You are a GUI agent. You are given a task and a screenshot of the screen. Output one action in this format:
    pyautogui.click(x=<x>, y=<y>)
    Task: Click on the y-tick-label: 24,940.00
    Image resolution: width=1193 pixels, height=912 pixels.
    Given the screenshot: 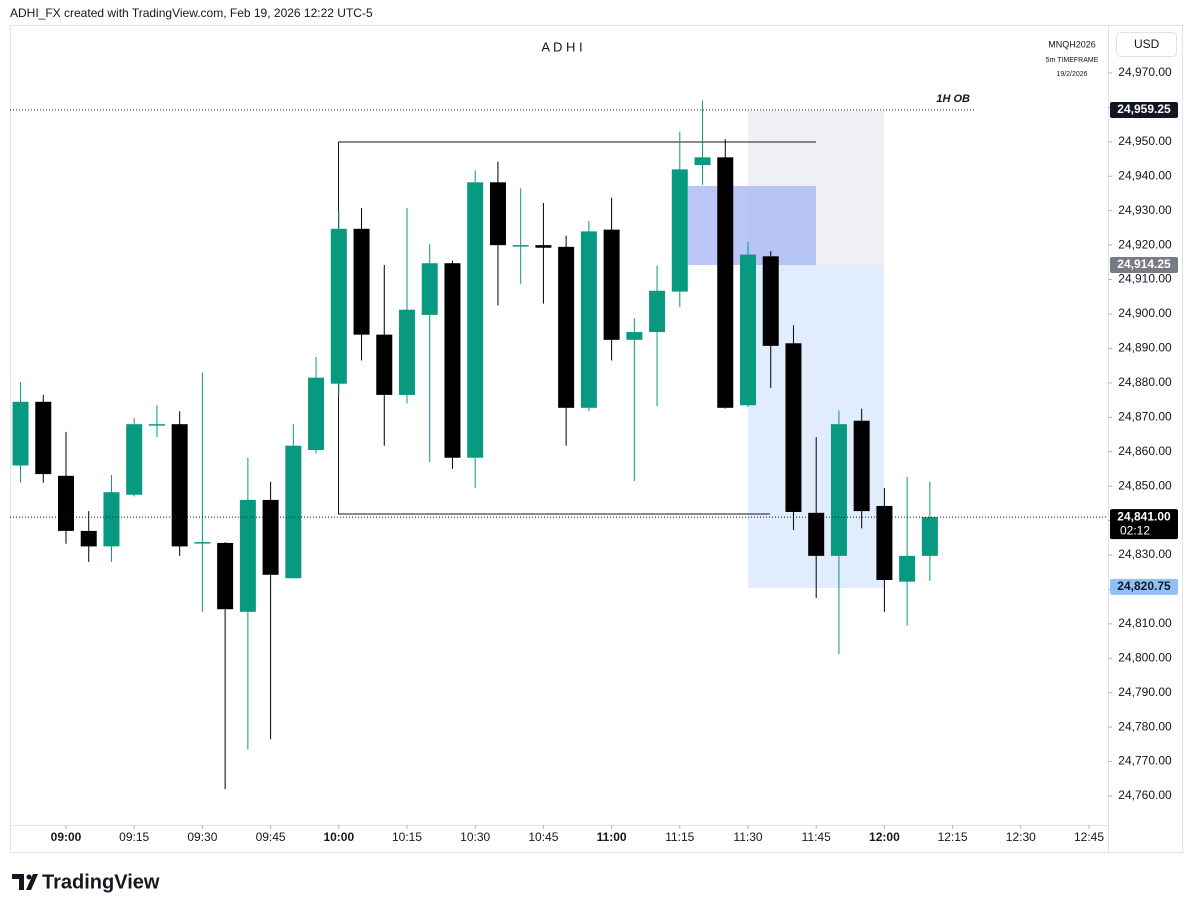 What is the action you would take?
    pyautogui.click(x=1145, y=175)
    